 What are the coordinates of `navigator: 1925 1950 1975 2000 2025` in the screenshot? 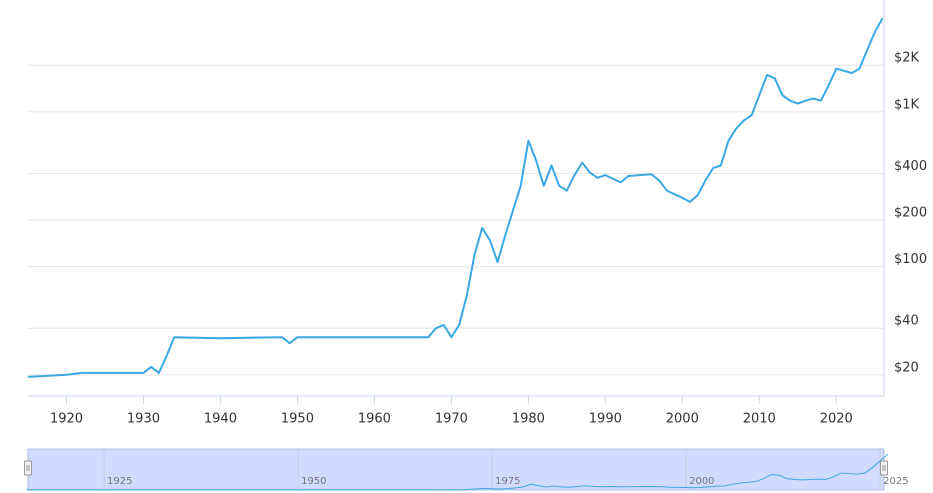 It's located at (466, 469).